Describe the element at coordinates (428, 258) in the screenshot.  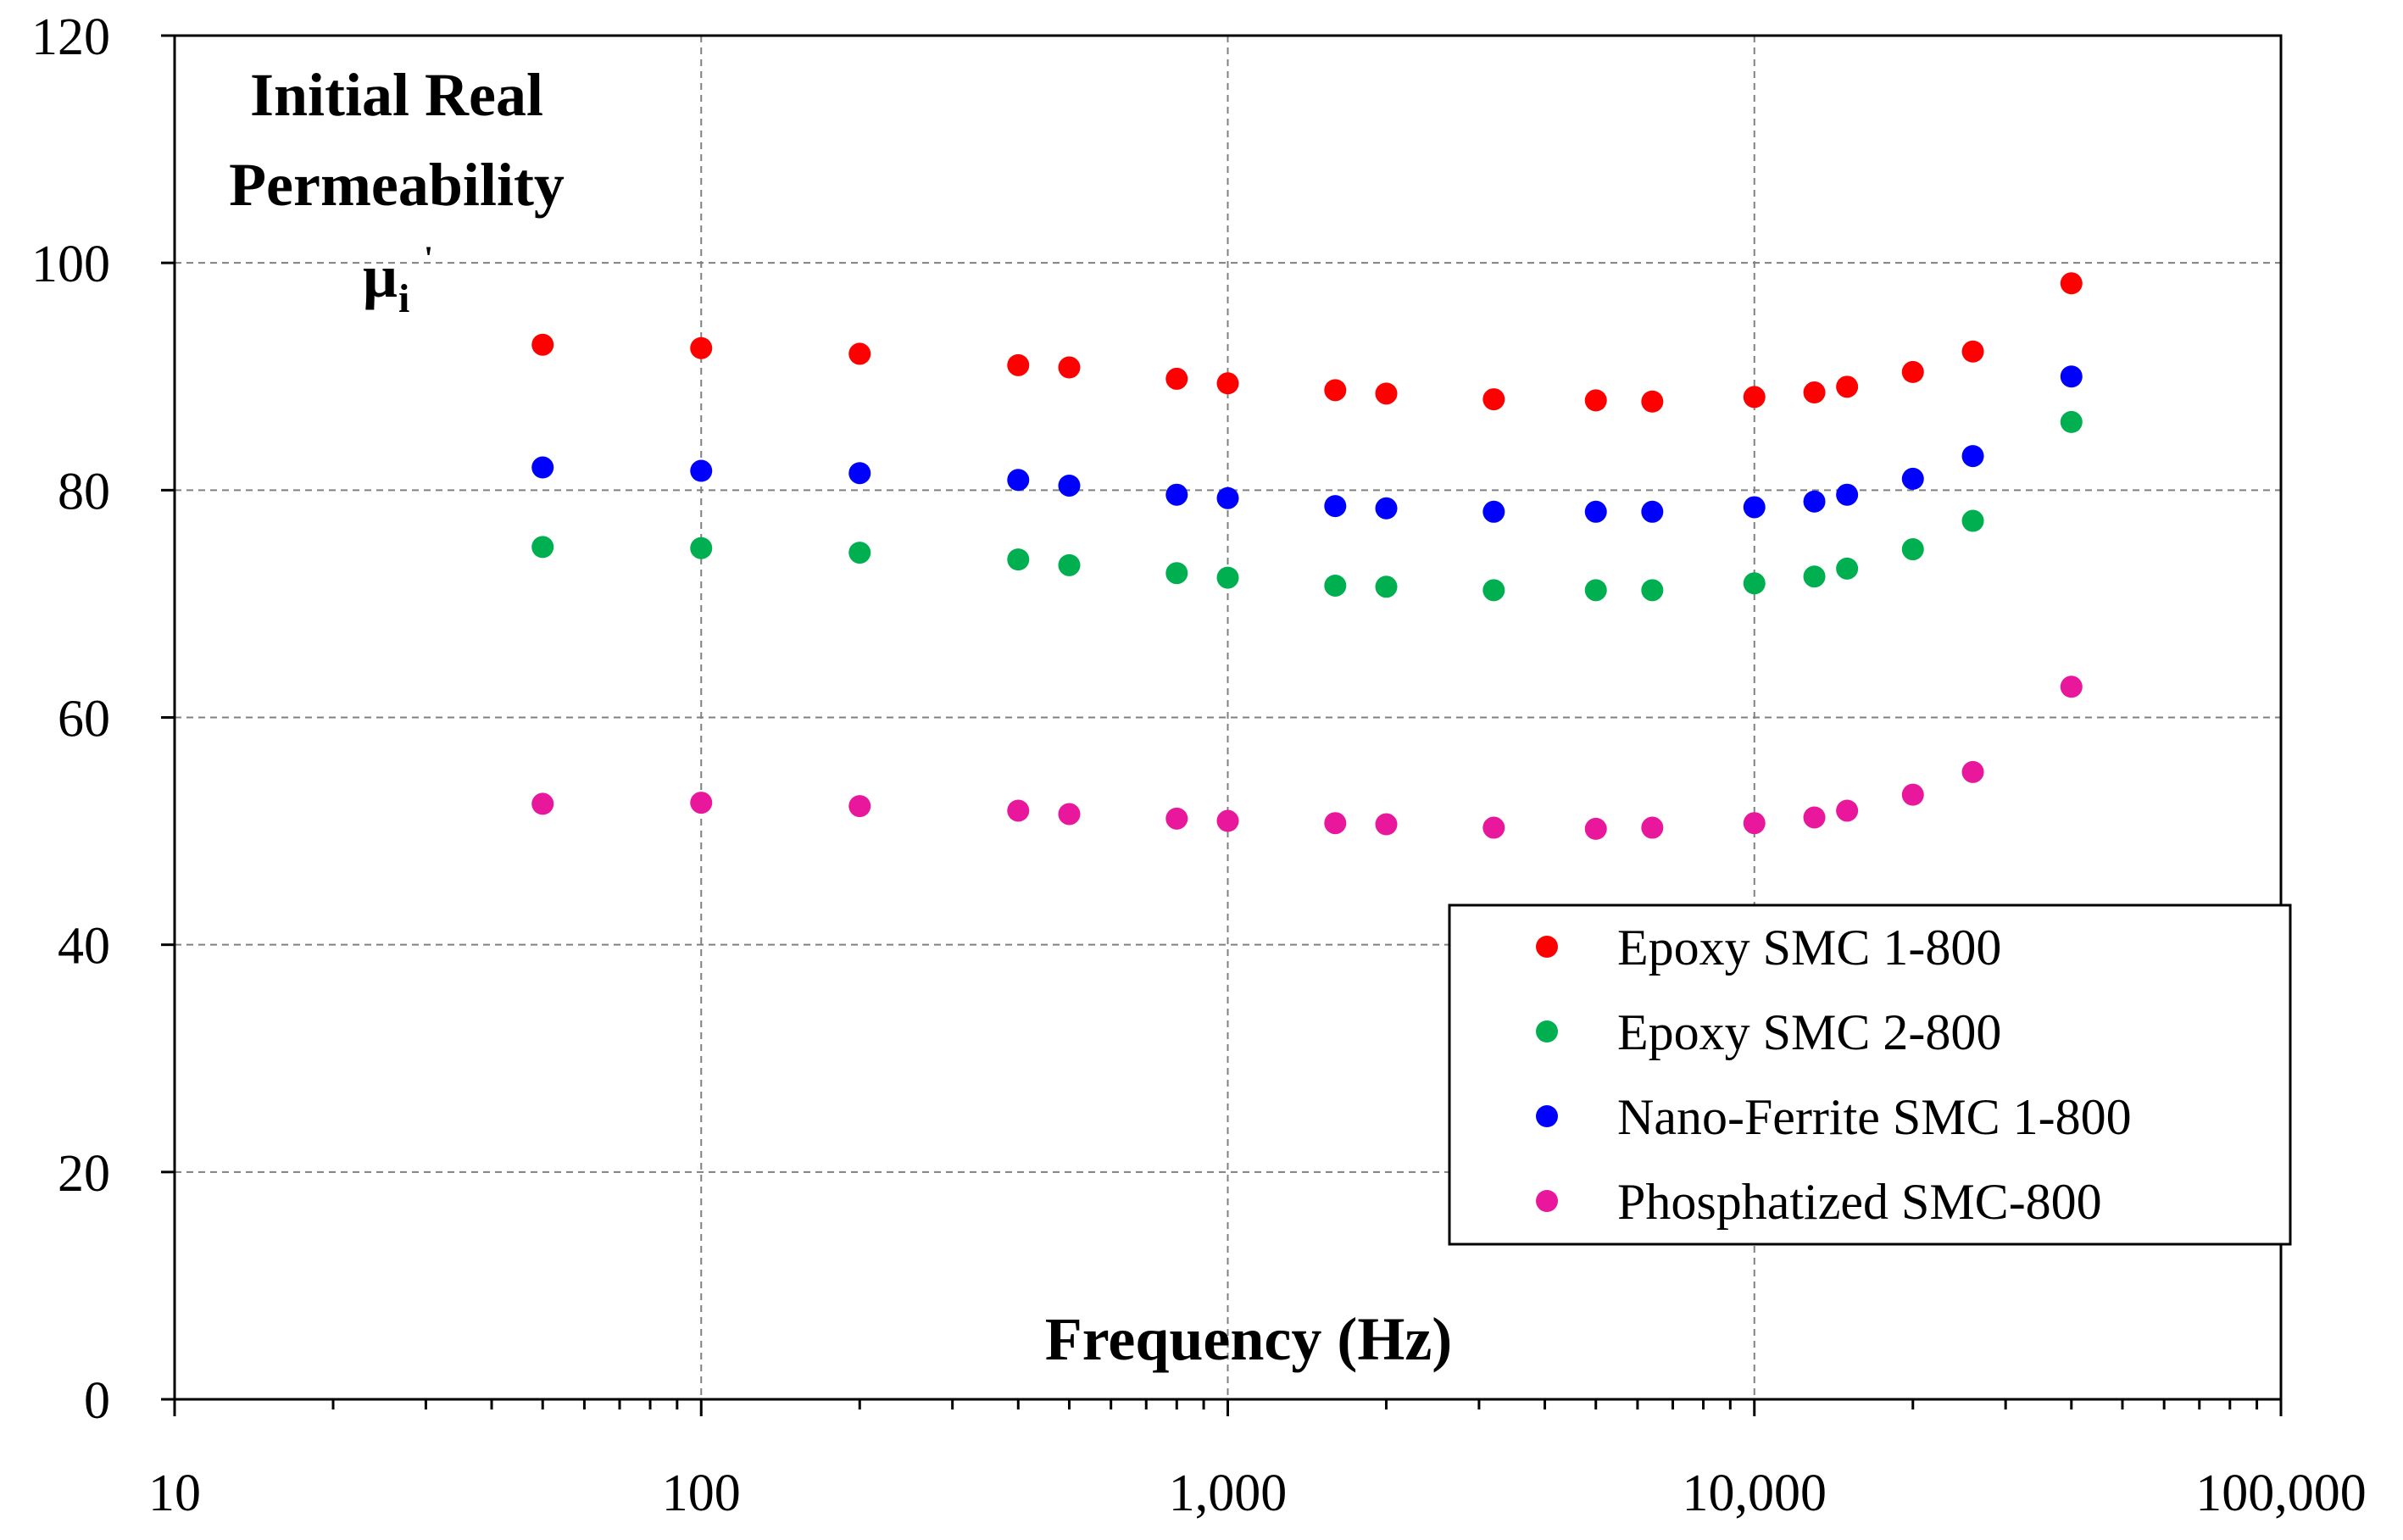
I see `y-axis-symbol-prime: '` at that location.